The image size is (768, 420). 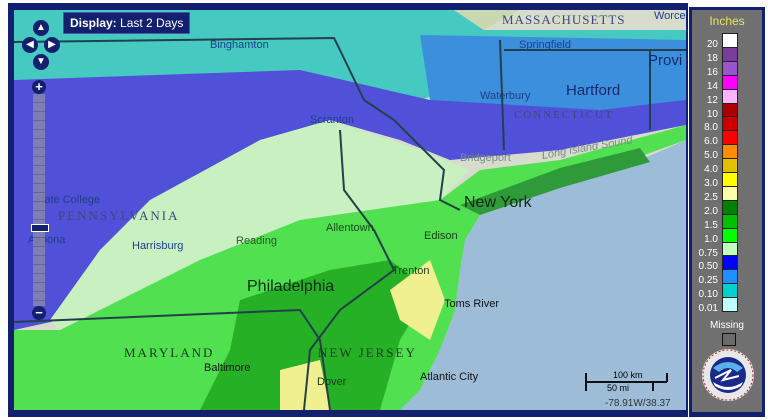 I want to click on zoom-slider: + −, so click(x=40, y=200).